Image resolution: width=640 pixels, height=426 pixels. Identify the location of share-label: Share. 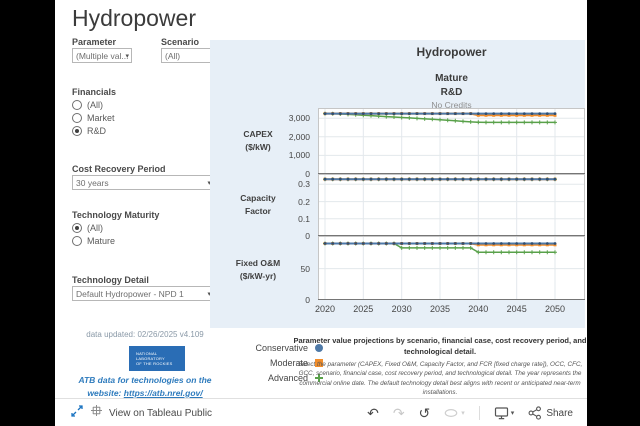
(559, 413).